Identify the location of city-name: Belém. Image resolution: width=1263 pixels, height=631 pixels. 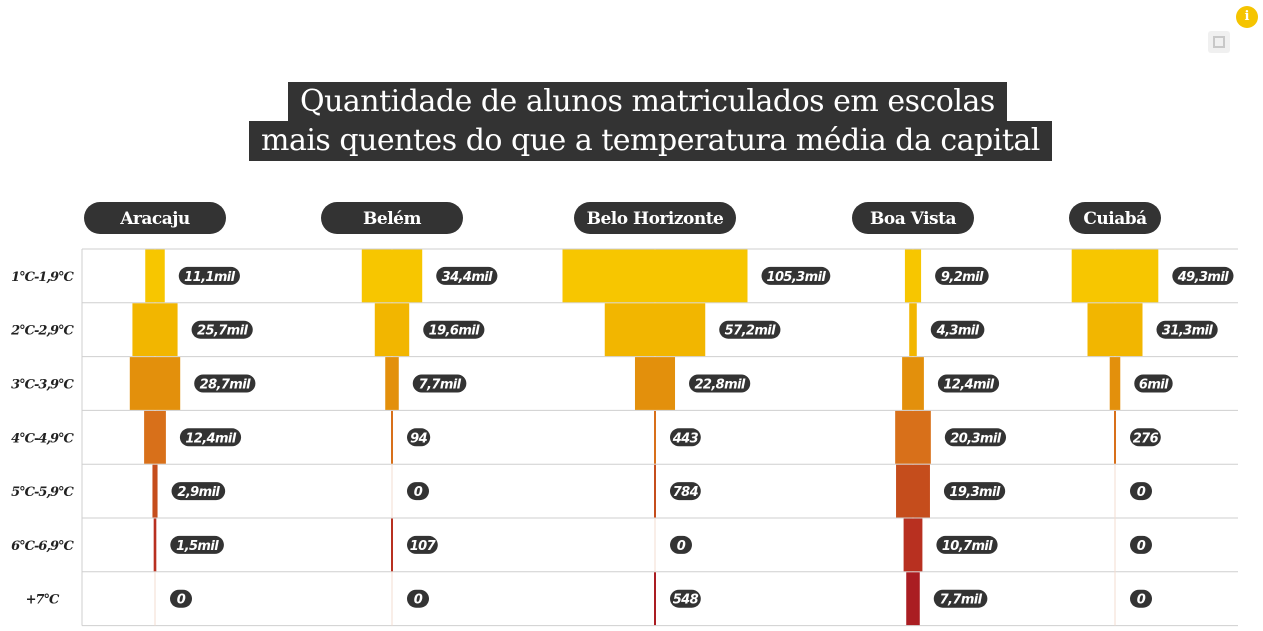
(392, 219).